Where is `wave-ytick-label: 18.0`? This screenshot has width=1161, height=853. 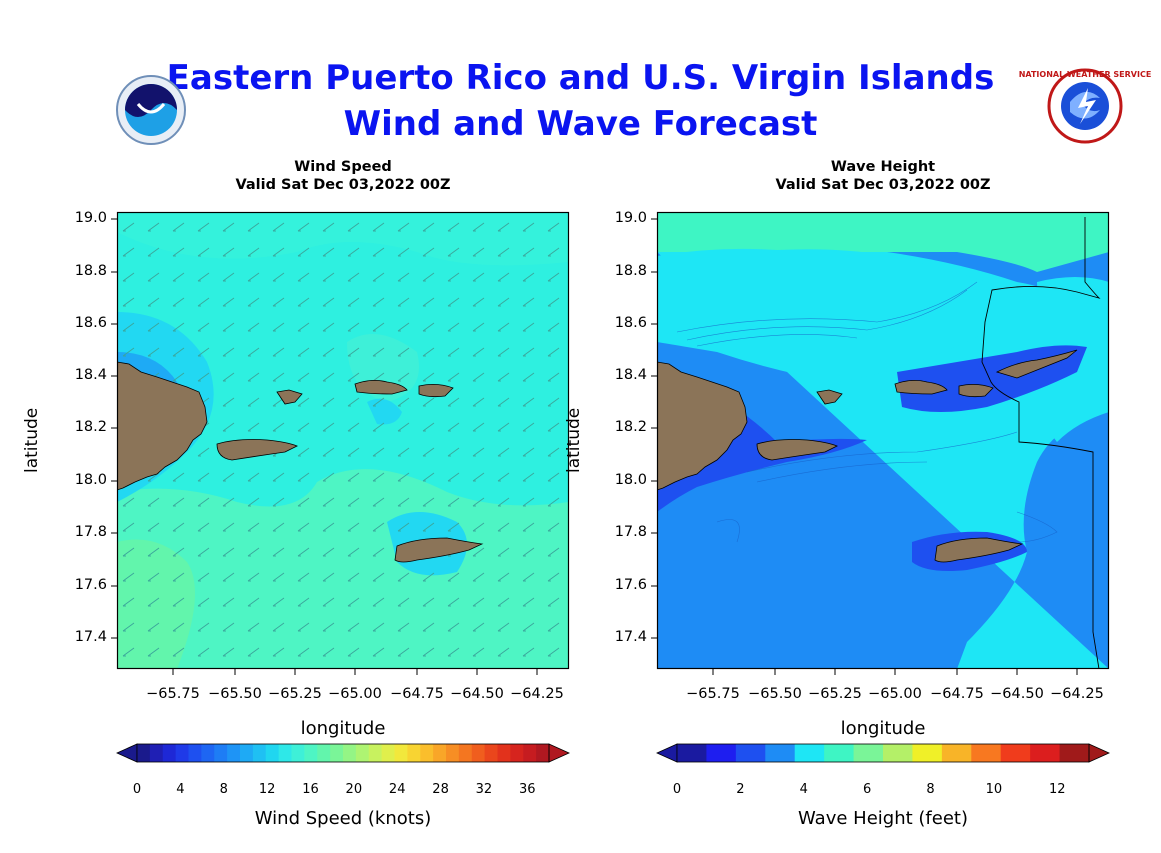
wave-ytick-label: 18.0 is located at coordinates (630, 480).